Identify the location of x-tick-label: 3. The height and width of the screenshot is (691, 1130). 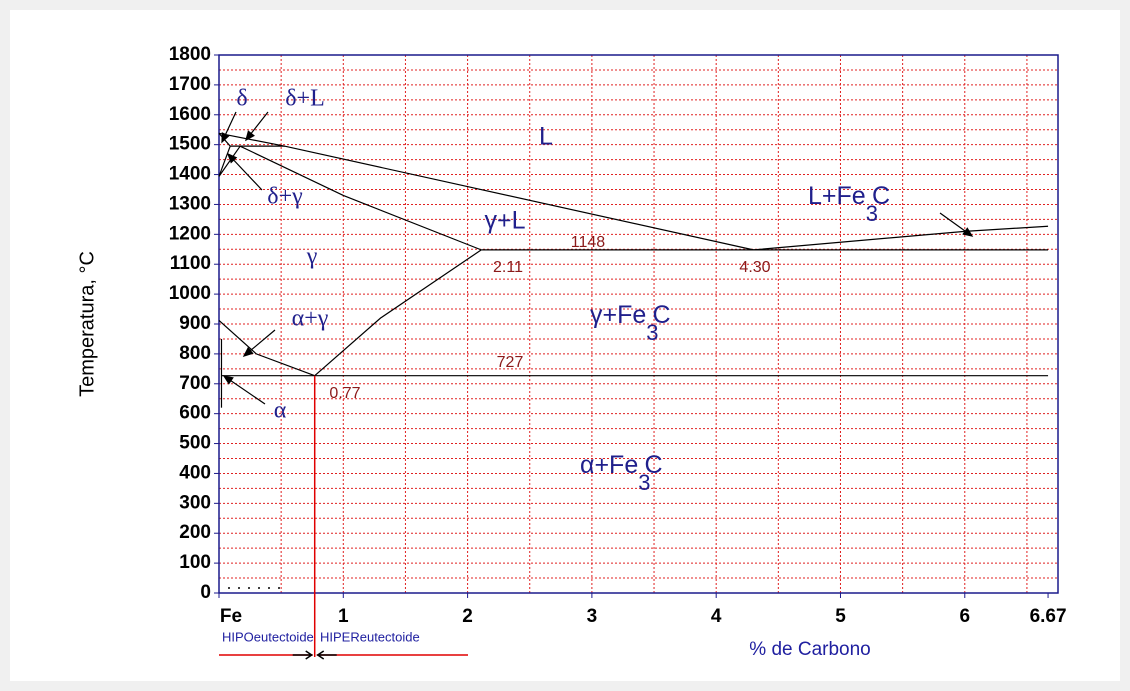
(592, 616).